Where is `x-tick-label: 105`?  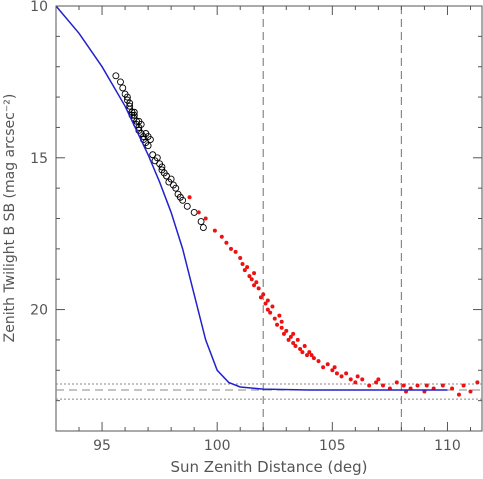
x-tick-label: 105 is located at coordinates (332, 446).